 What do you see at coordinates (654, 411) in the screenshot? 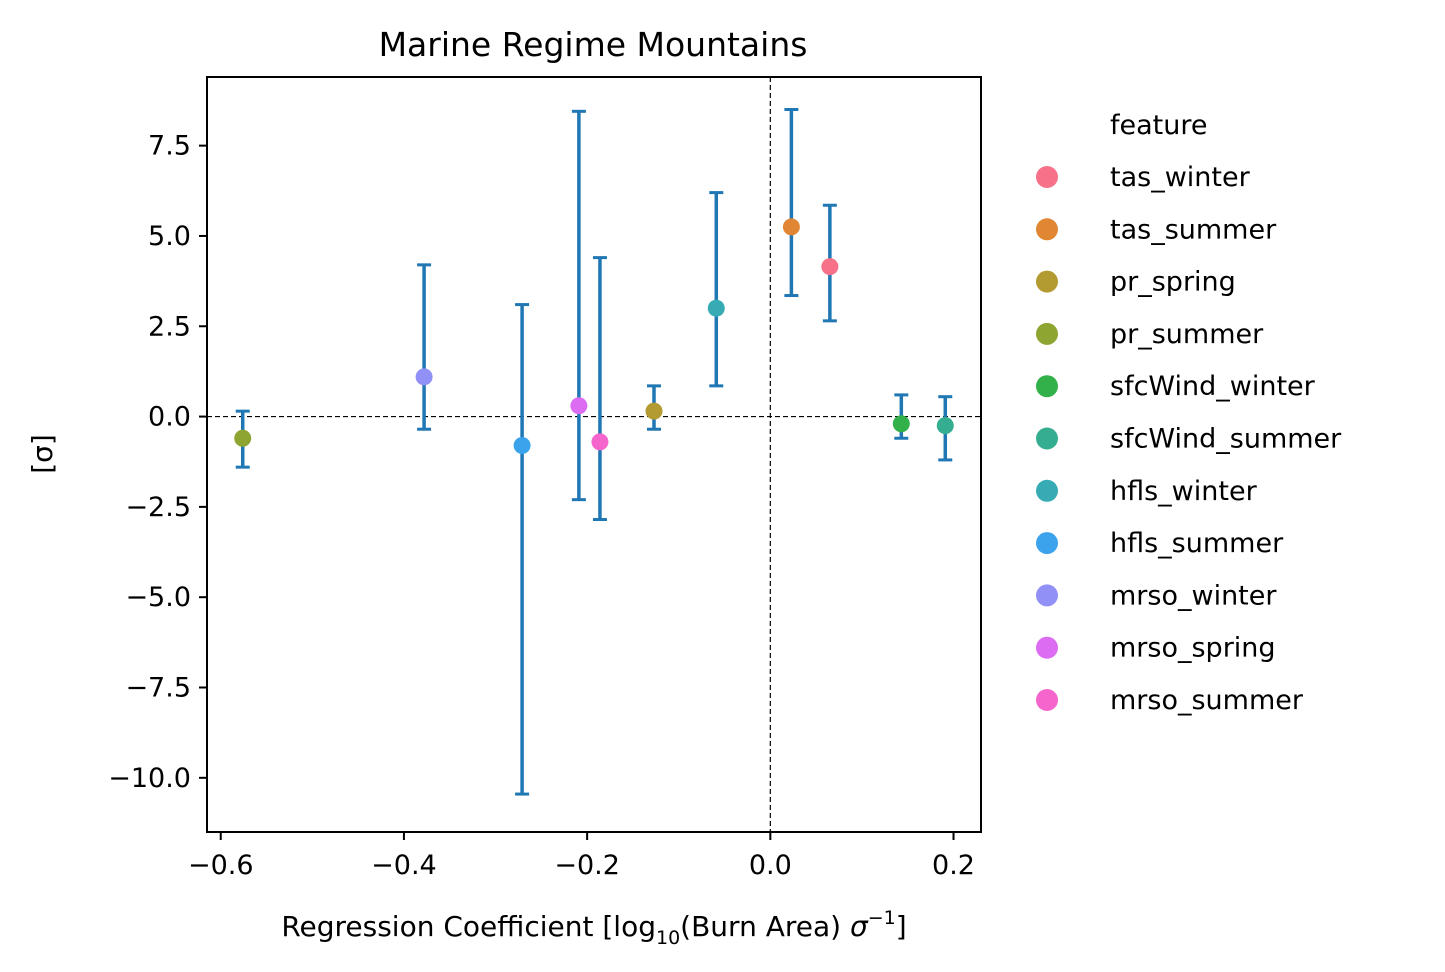
I see `point-pr_spring` at bounding box center [654, 411].